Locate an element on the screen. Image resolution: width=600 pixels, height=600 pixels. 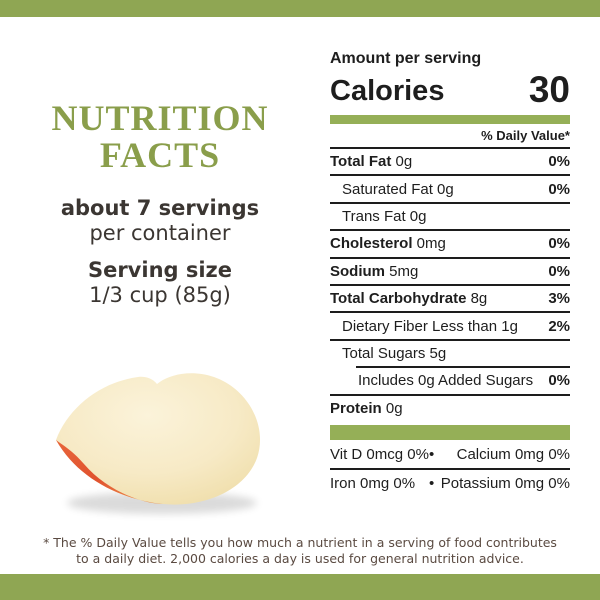
nutrient-name: Sodium 5mg is located at coordinates (374, 271).